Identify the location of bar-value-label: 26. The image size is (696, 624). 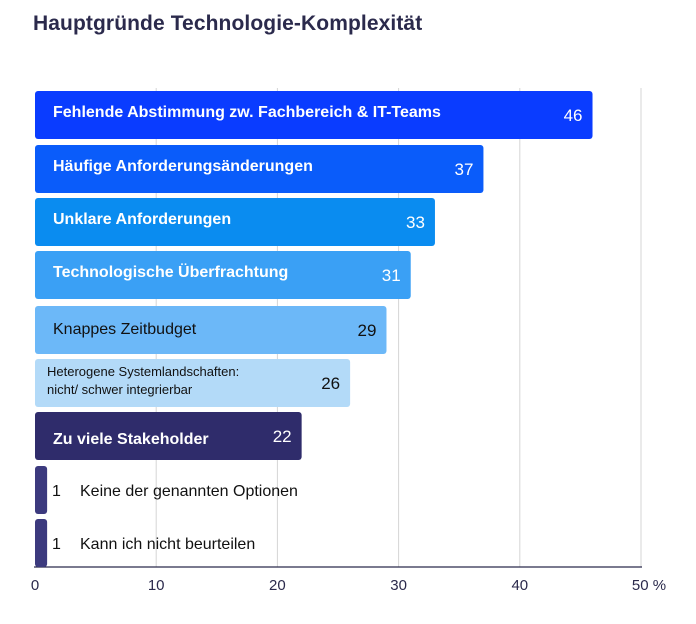
(330, 383).